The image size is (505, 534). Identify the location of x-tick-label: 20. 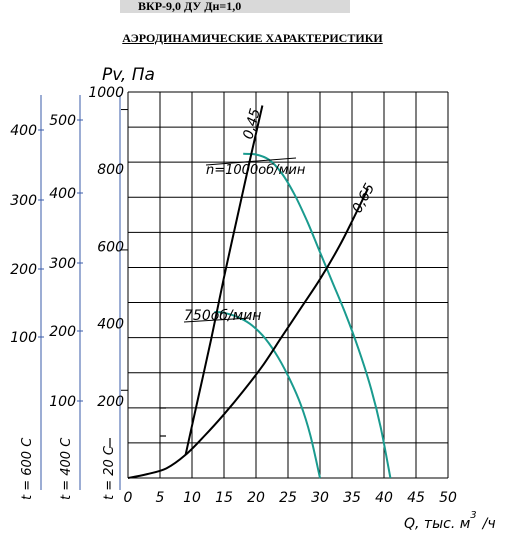
(256, 498).